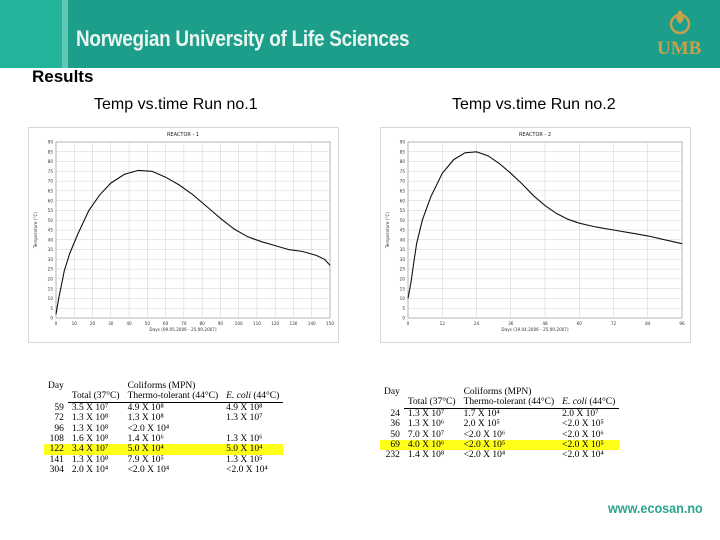  Describe the element at coordinates (403, 171) in the screenshot. I see `y-tick-label: 75` at that location.